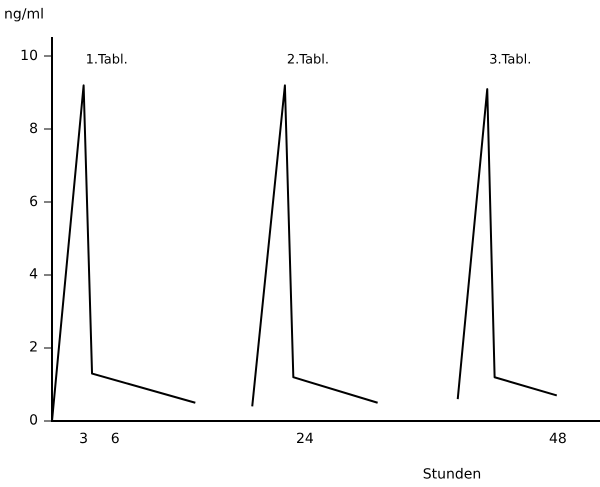  What do you see at coordinates (308, 60) in the screenshot?
I see `annotation: 2.Tabl.` at bounding box center [308, 60].